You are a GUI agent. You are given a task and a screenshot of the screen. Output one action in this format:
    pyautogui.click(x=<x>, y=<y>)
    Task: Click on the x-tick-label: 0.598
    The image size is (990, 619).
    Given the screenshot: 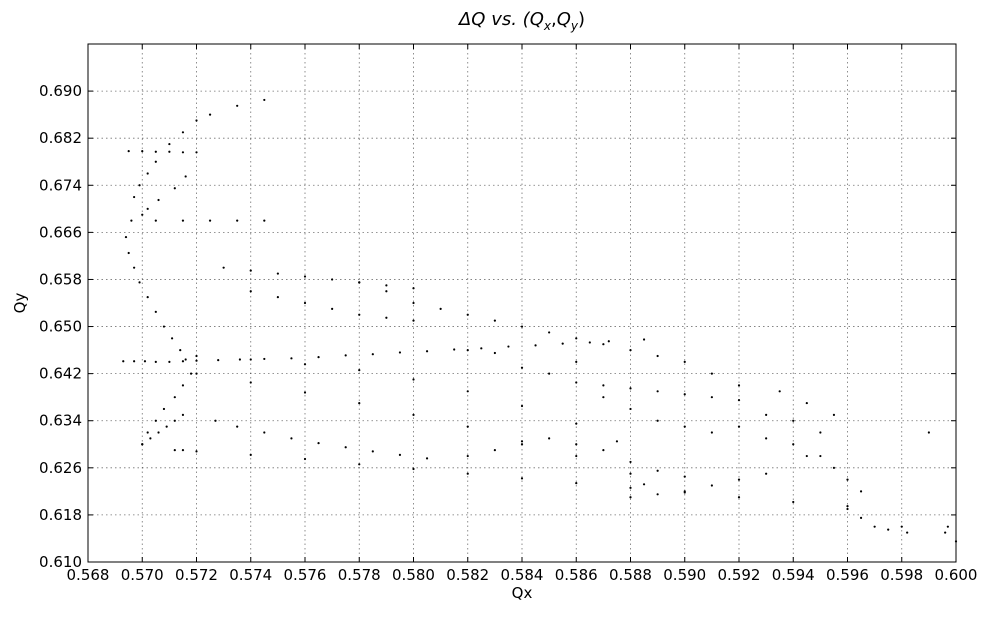 What is the action you would take?
    pyautogui.click(x=901, y=575)
    